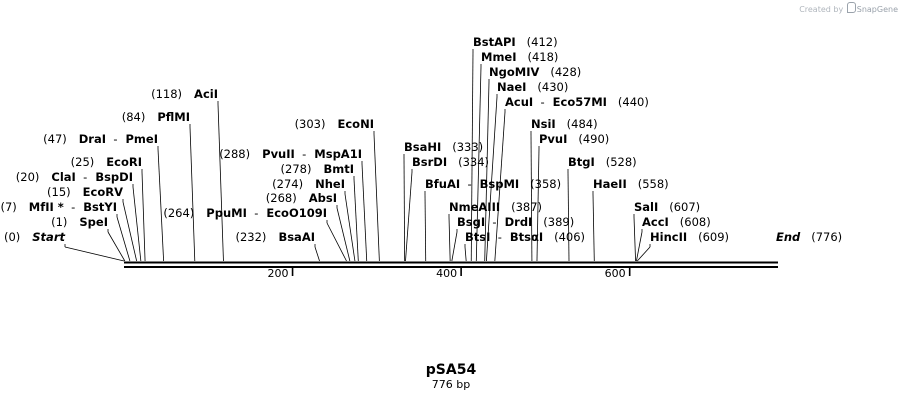 The width and height of the screenshot is (902, 400). What do you see at coordinates (8, 207) in the screenshot?
I see `site-position: (7)` at bounding box center [8, 207].